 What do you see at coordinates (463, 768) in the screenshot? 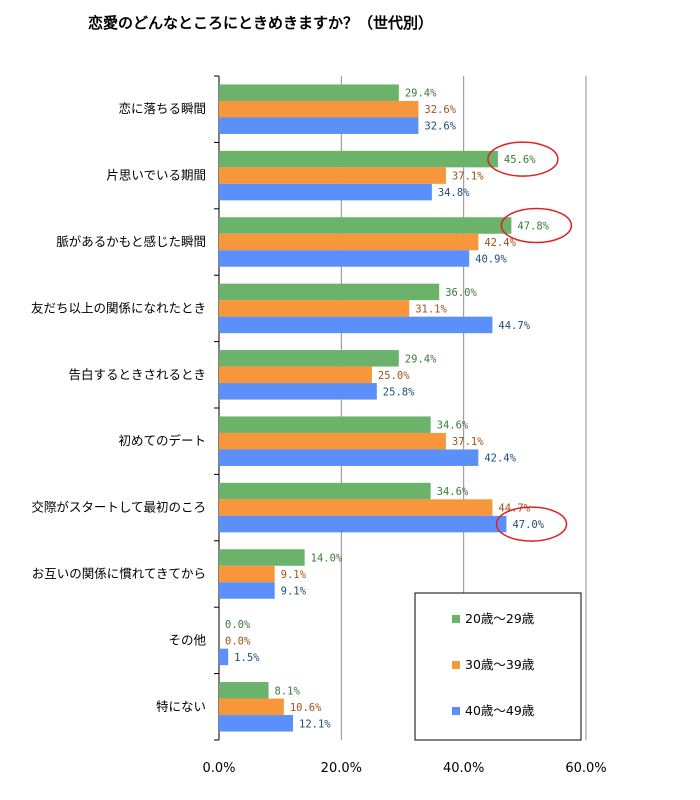
I see `x-tick-label: 40.0%` at bounding box center [463, 768].